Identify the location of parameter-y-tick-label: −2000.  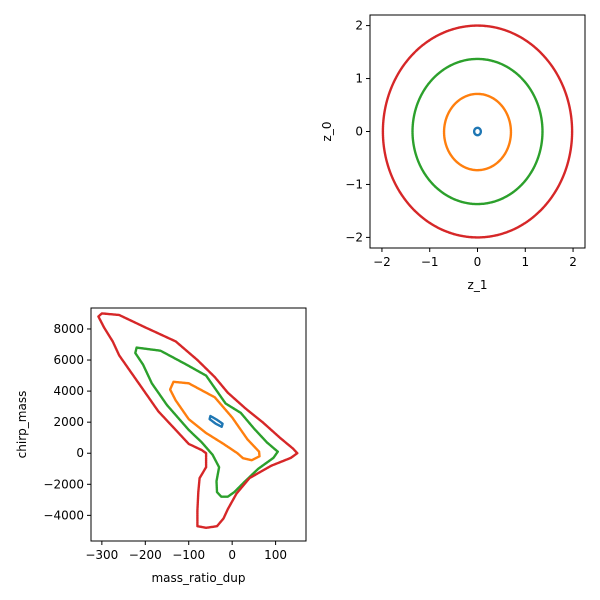
(63, 484).